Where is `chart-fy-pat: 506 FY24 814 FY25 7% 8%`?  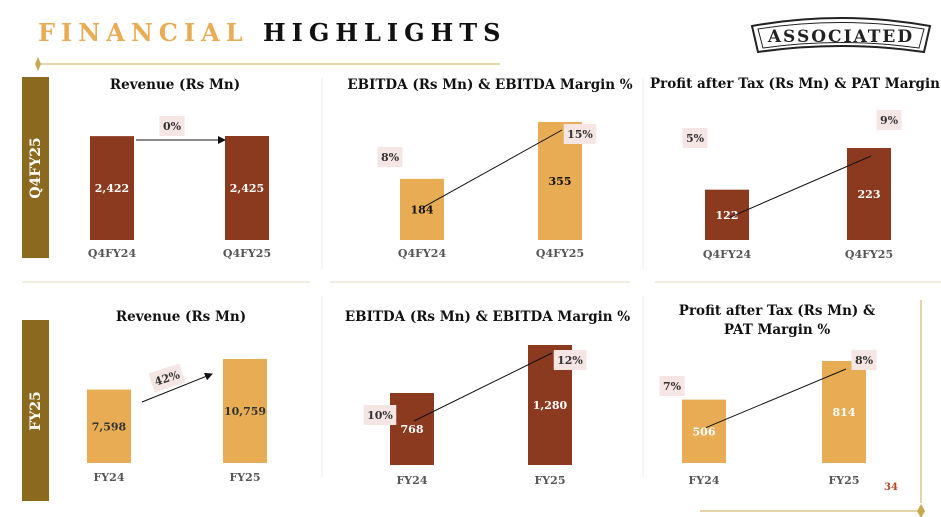
chart-fy-pat: 506 FY24 814 FY25 7% 8% is located at coordinates (768, 418).